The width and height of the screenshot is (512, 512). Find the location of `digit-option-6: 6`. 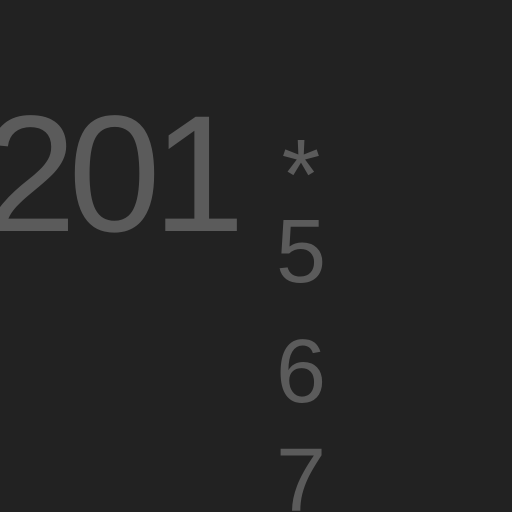

digit-option-6: 6 is located at coordinates (301, 372).